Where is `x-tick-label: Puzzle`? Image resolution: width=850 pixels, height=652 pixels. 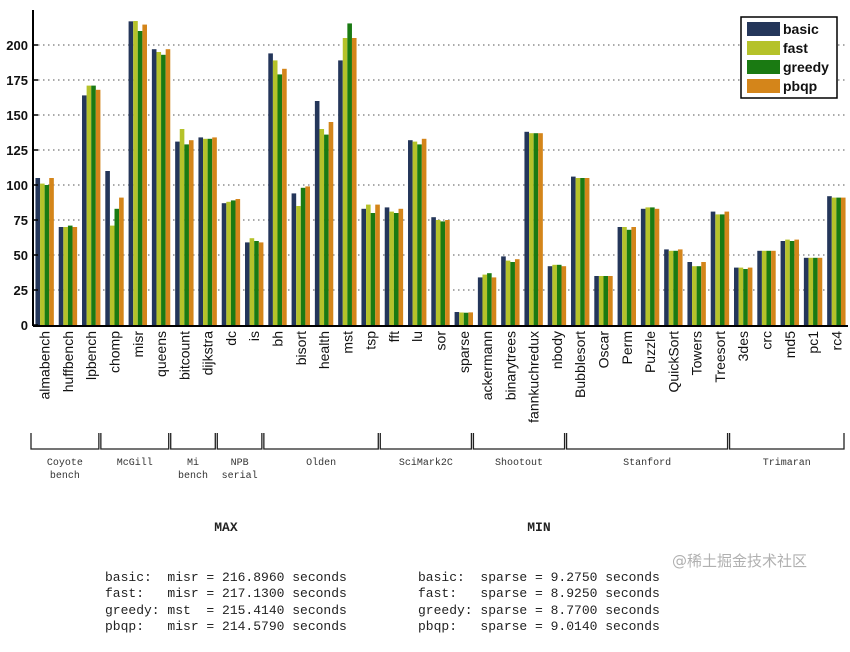 x-tick-label: Puzzle is located at coordinates (650, 352).